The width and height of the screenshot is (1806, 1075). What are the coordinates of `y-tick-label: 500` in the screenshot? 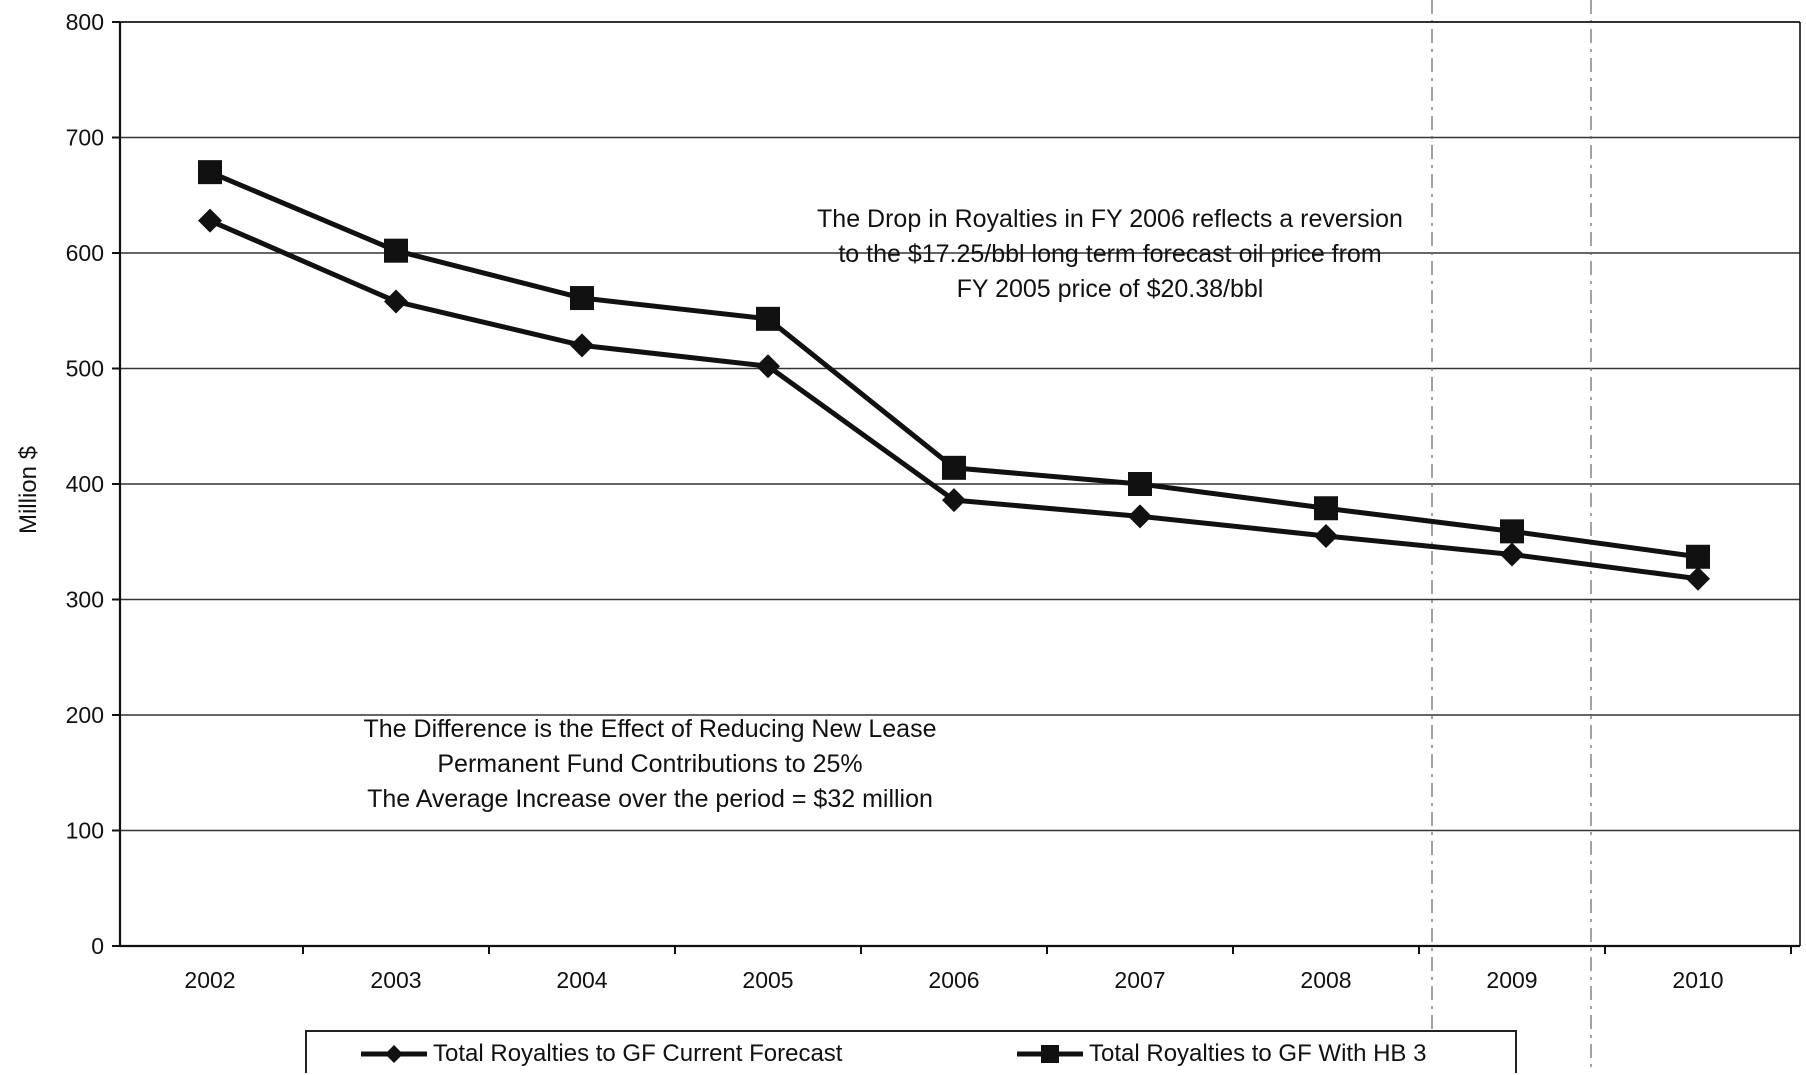 It's located at (85, 369).